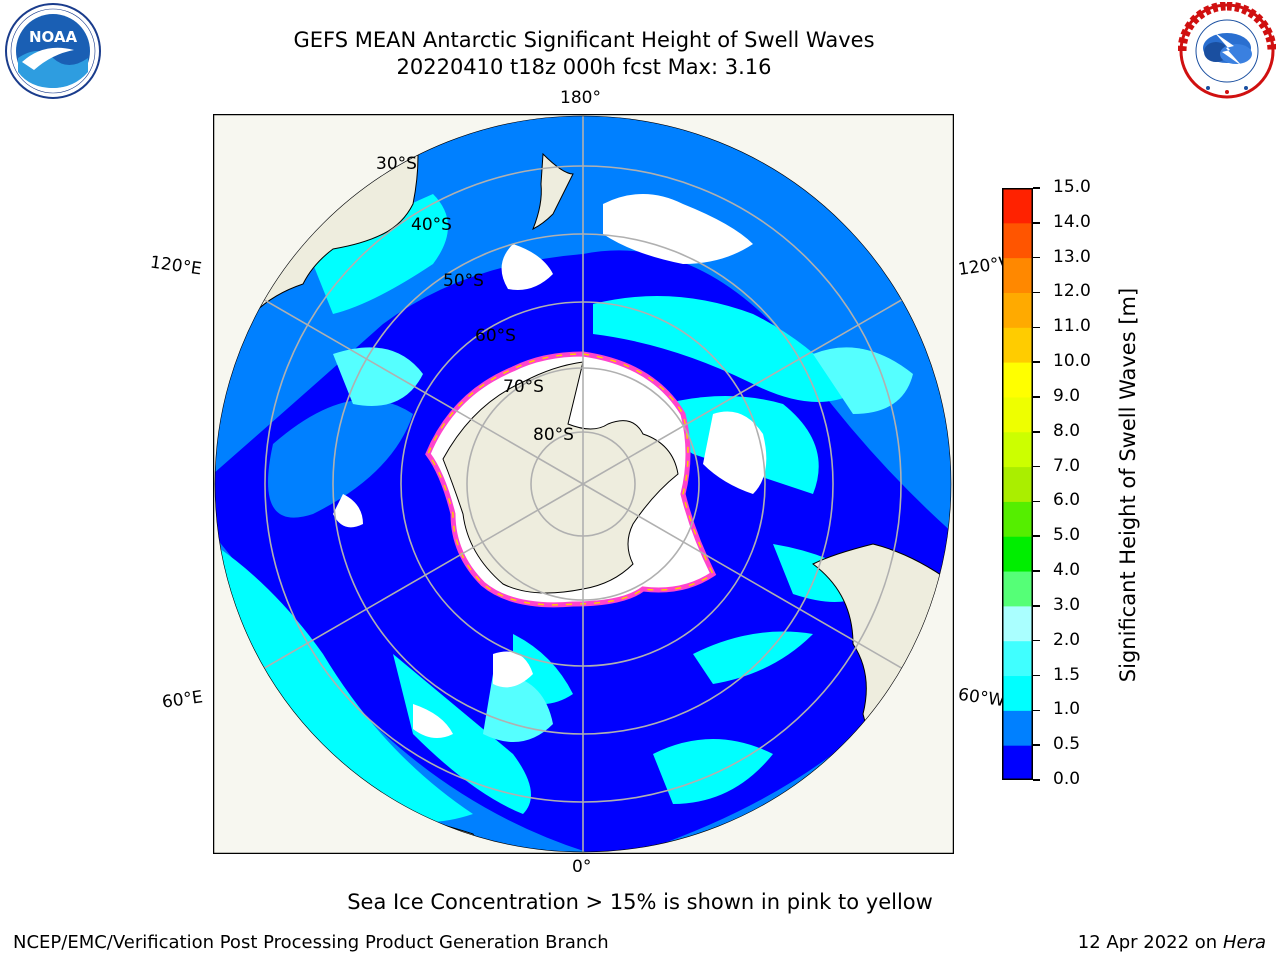  What do you see at coordinates (1072, 221) in the screenshot?
I see `colorbar-tick-label: 14.0` at bounding box center [1072, 221].